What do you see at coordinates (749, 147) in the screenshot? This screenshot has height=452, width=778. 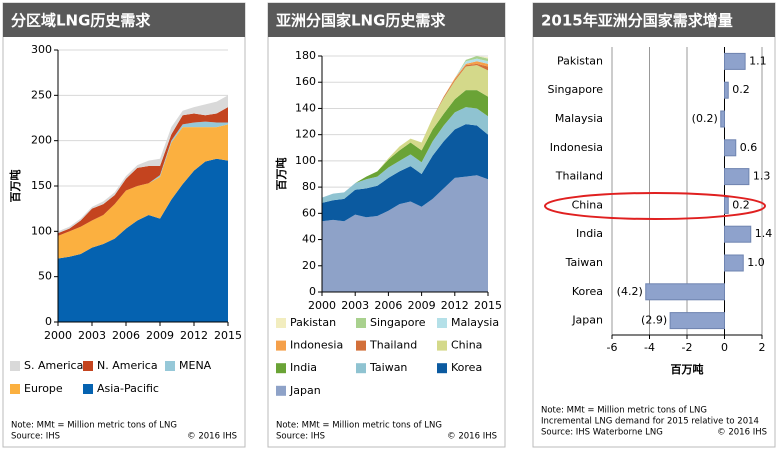 I see `value-label: 0.6` at bounding box center [749, 147].